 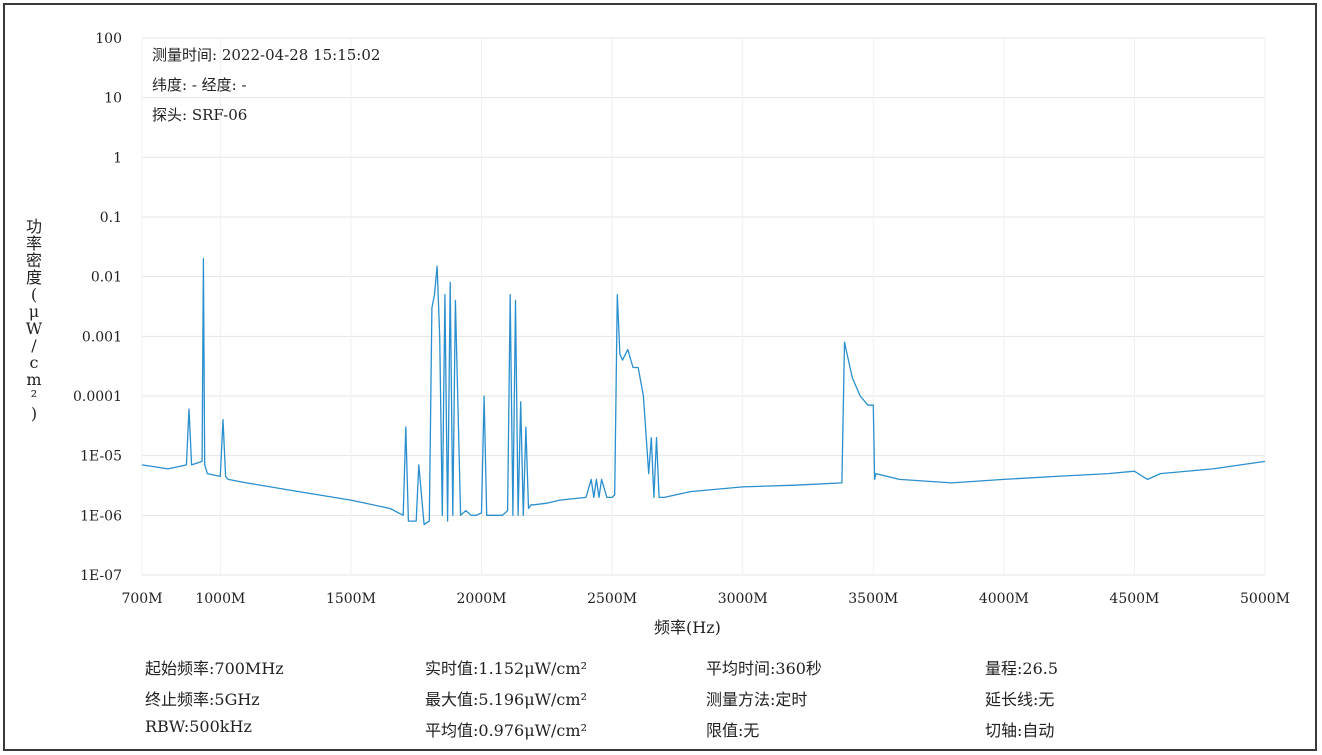 I want to click on measurement-method: 测量方法:定时, so click(x=757, y=699).